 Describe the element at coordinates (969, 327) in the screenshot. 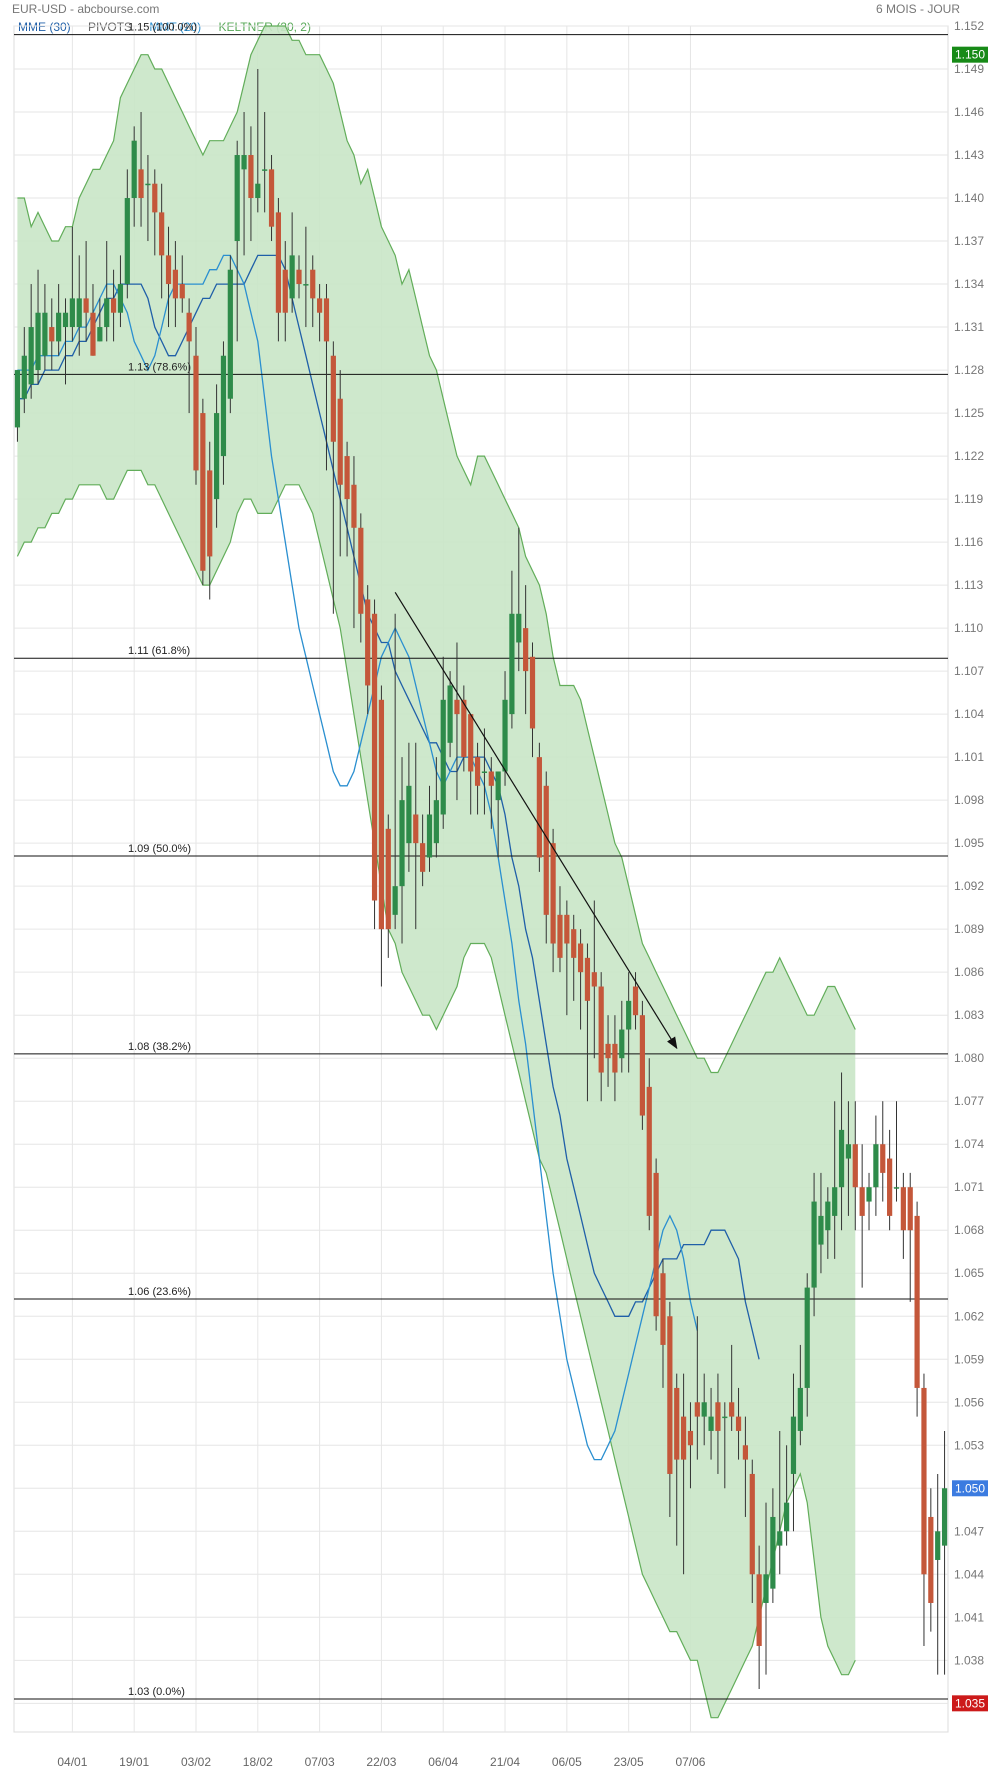

I see `y-tick-label: 1.131` at that location.